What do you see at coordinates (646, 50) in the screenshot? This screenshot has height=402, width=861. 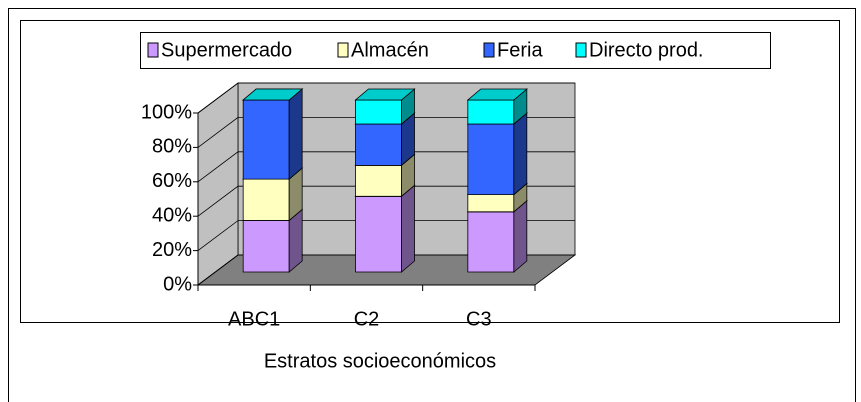 I see `legend-label: Directo prod.` at bounding box center [646, 50].